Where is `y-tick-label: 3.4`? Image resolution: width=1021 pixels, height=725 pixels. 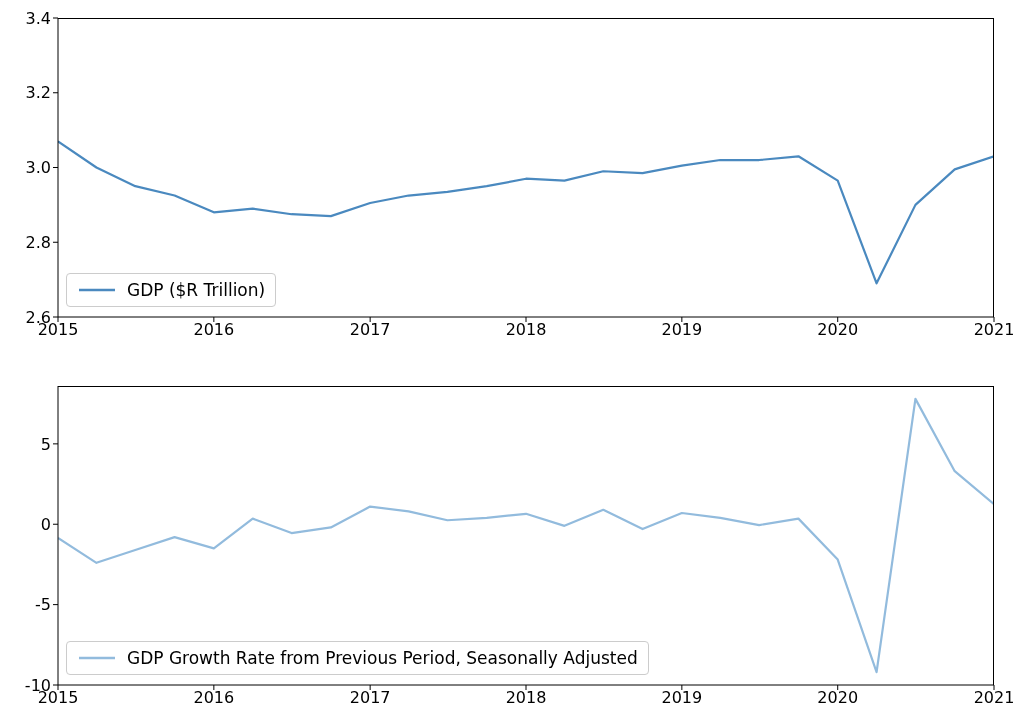 y-tick-label: 3.4 is located at coordinates (38, 18).